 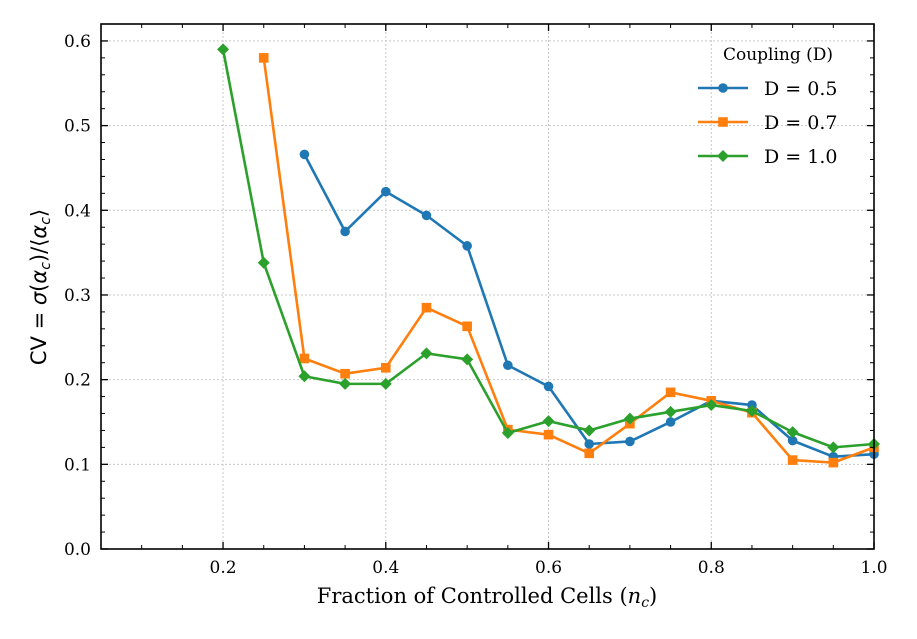 I want to click on legend: Coupling (D) D = 0.5 D = 0.7 D = 1.0, so click(x=767, y=106).